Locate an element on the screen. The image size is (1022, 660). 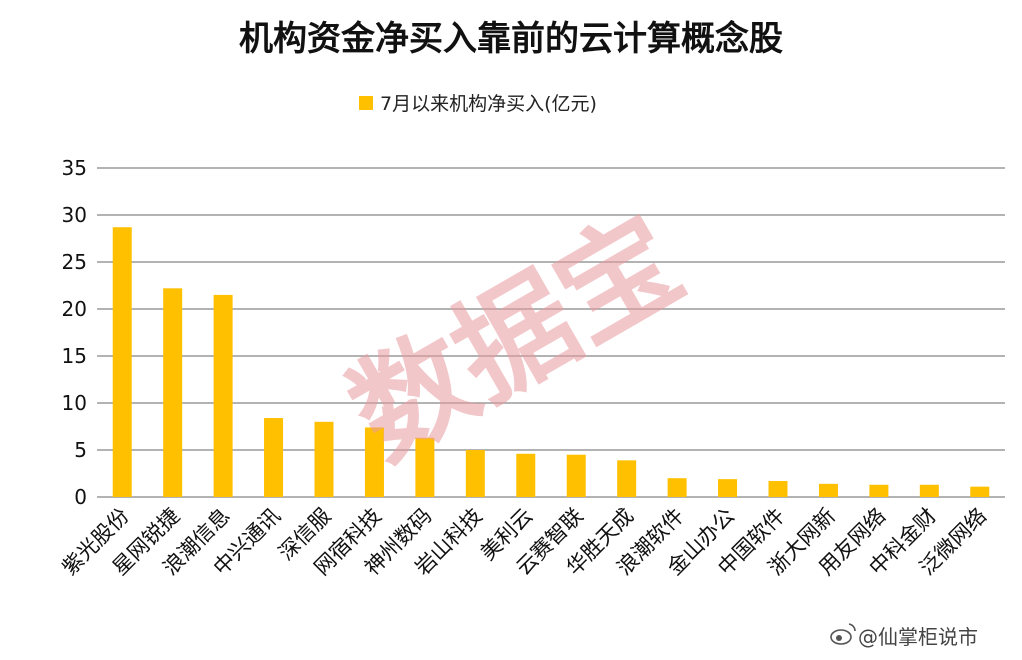
y-tick-label: 20 is located at coordinates (74, 309).